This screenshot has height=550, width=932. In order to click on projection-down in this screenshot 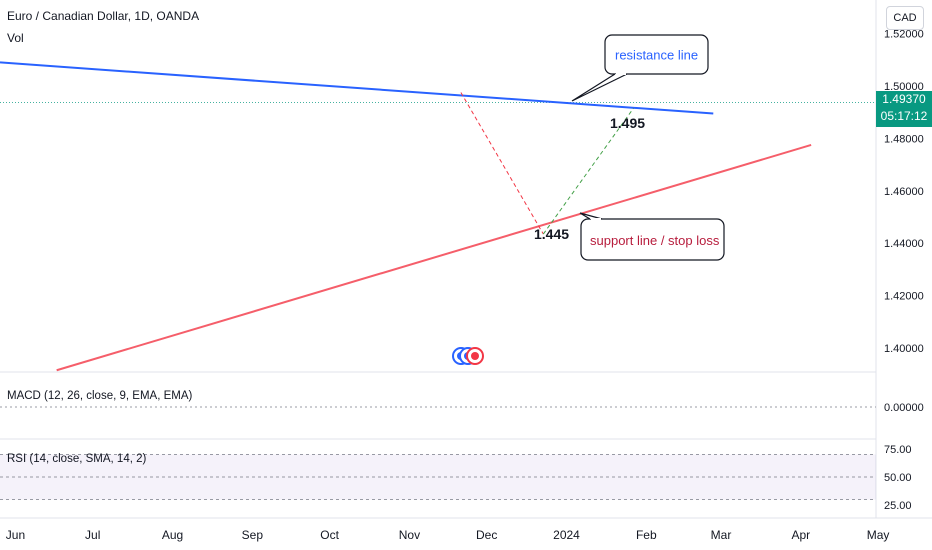, I will do `click(502, 163)`.